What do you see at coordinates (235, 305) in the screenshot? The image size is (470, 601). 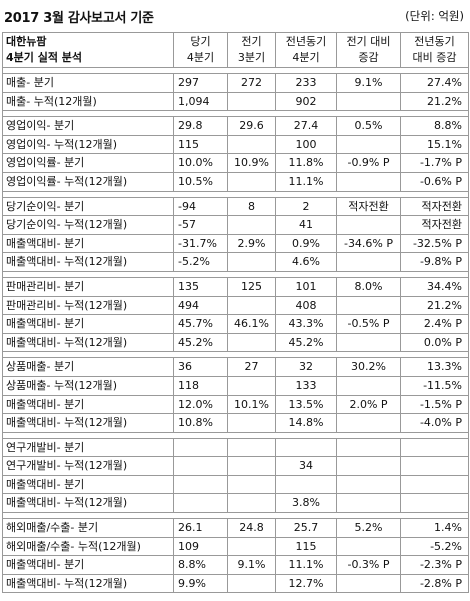 I see `table-row: 판매관리비- 누적(12개월) 494 408 21.2%` at bounding box center [235, 305].